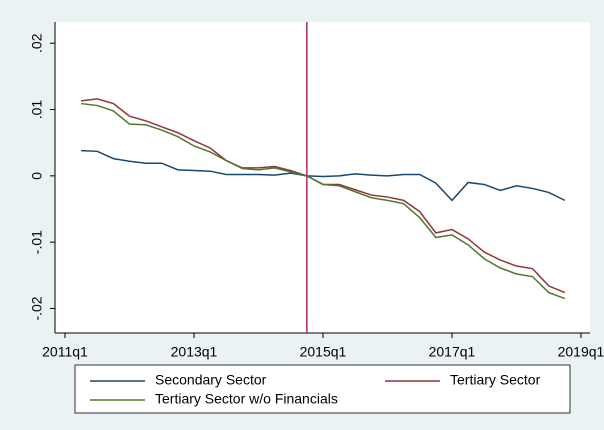  What do you see at coordinates (211, 380) in the screenshot?
I see `legend-label: Secondary Sector` at bounding box center [211, 380].